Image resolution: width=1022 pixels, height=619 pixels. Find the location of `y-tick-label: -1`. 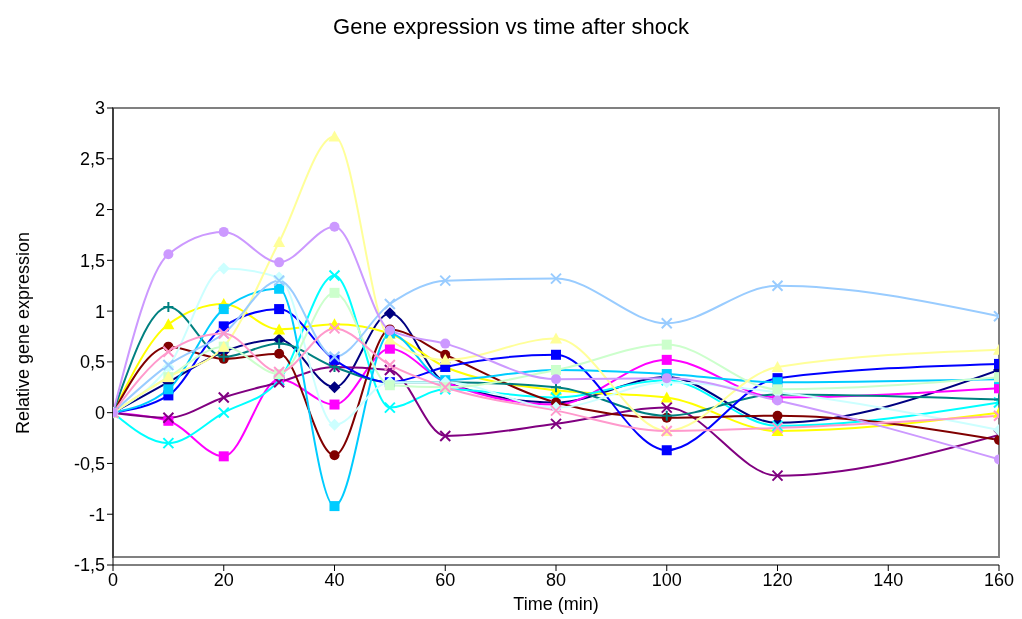

y-tick-label: -1 is located at coordinates (96, 514).